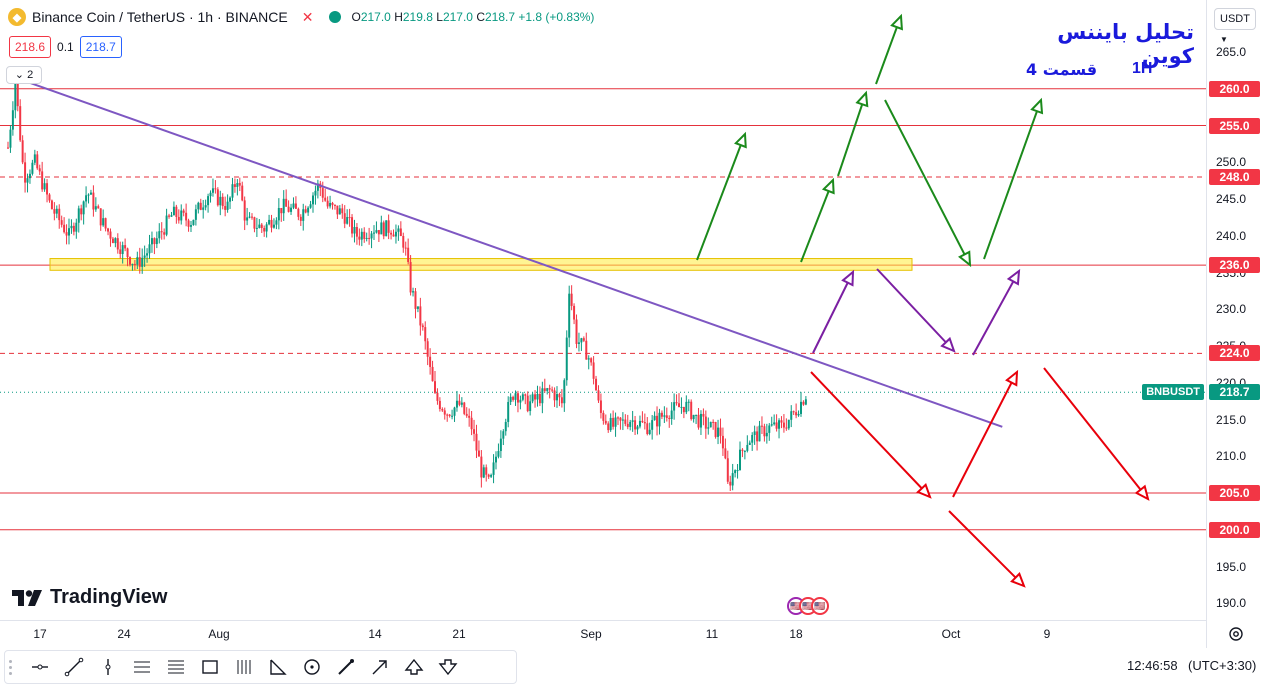 This screenshot has width=1261, height=688. Describe the element at coordinates (1231, 603) in the screenshot. I see `price-tick-label: 190.0` at that location.